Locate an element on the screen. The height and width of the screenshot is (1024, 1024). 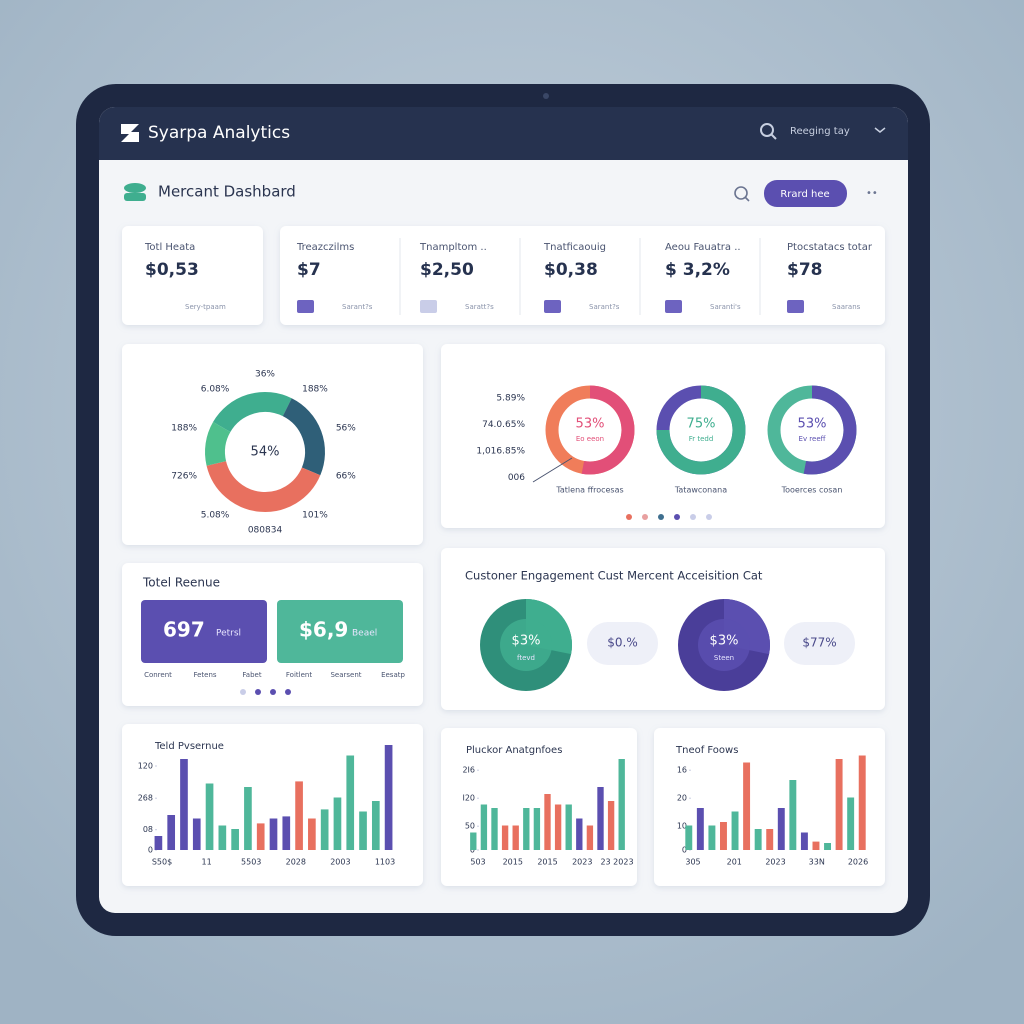
user-menu: Reeging tay is located at coordinates (820, 131).